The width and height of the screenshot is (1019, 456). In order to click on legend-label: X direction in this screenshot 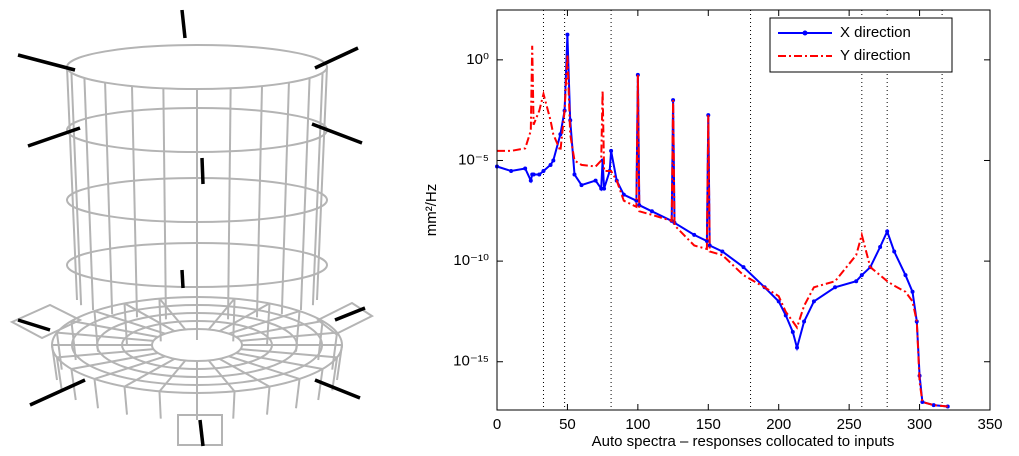, I will do `click(875, 32)`.